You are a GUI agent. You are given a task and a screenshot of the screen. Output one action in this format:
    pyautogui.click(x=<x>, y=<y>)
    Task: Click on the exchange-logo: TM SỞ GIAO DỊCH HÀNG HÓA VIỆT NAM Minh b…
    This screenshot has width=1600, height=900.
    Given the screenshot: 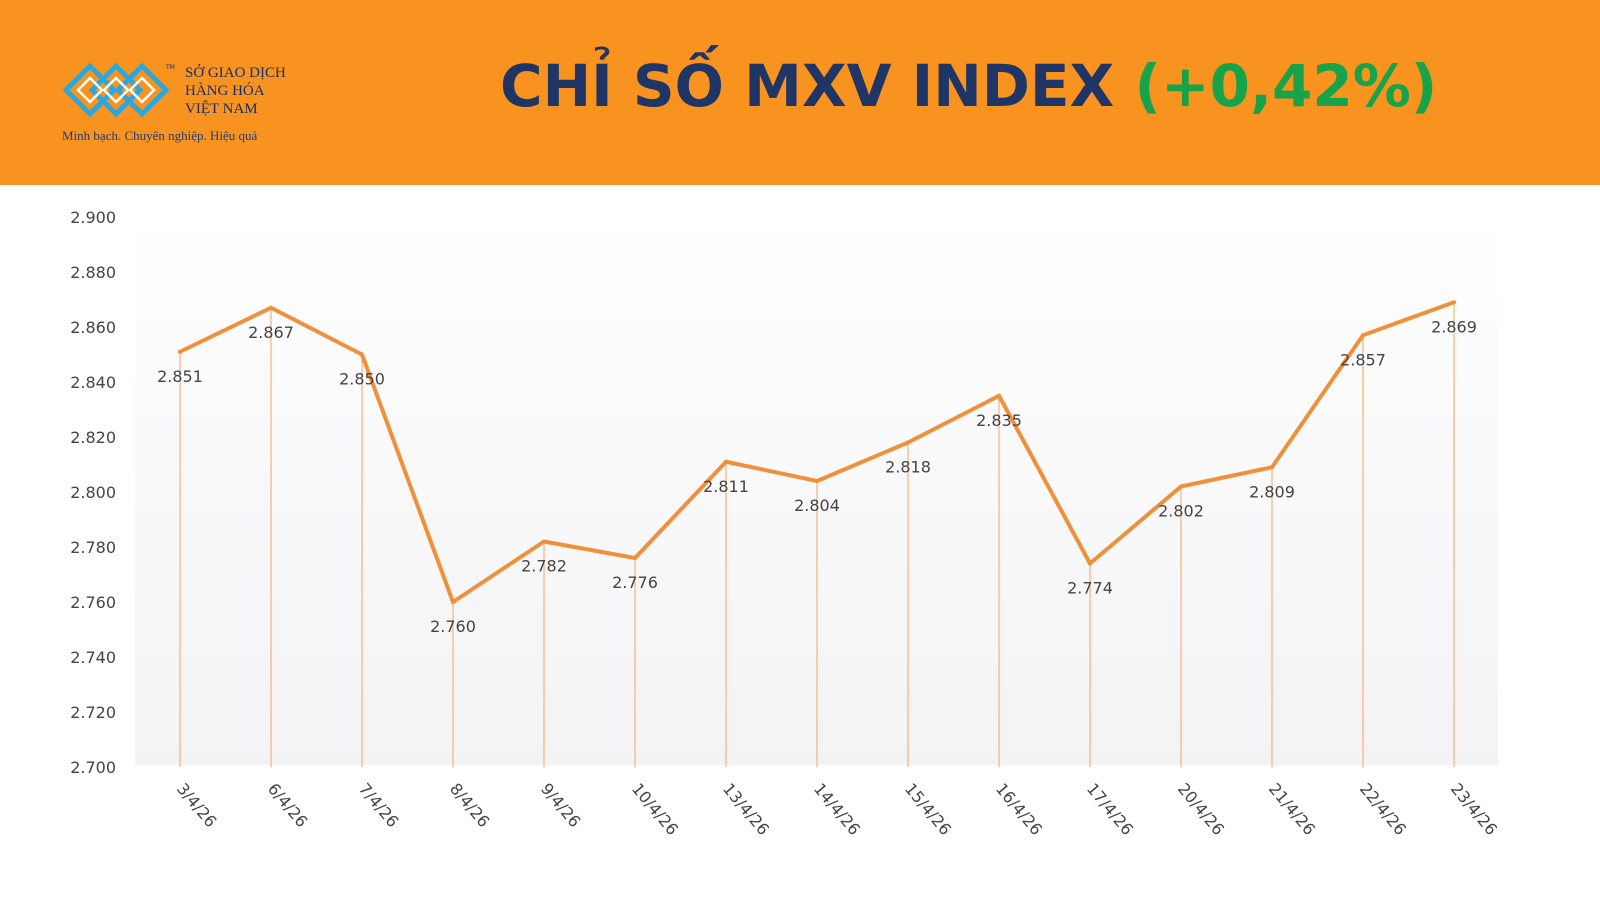 What is the action you would take?
    pyautogui.click(x=182, y=105)
    